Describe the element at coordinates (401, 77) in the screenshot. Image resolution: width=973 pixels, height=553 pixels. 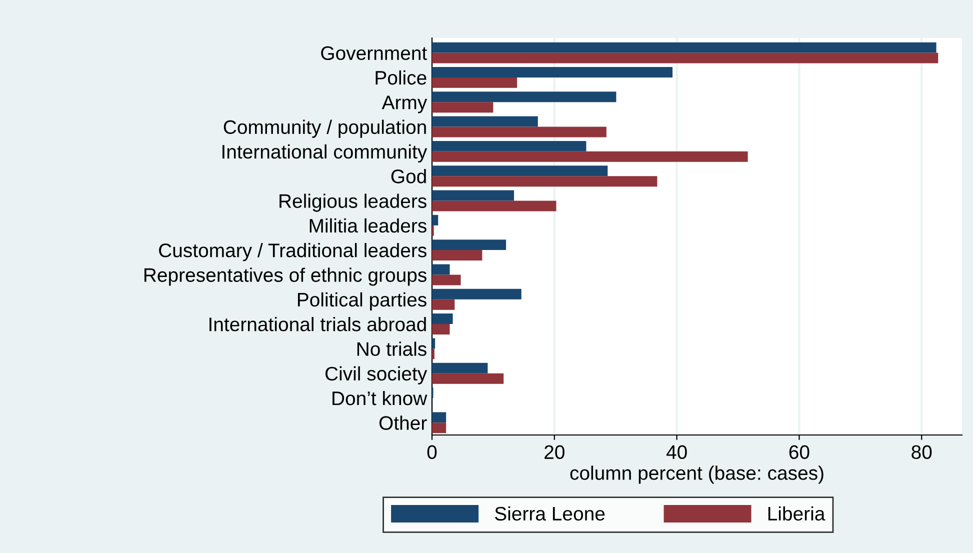
I see `y-tick-label: Police` at that location.